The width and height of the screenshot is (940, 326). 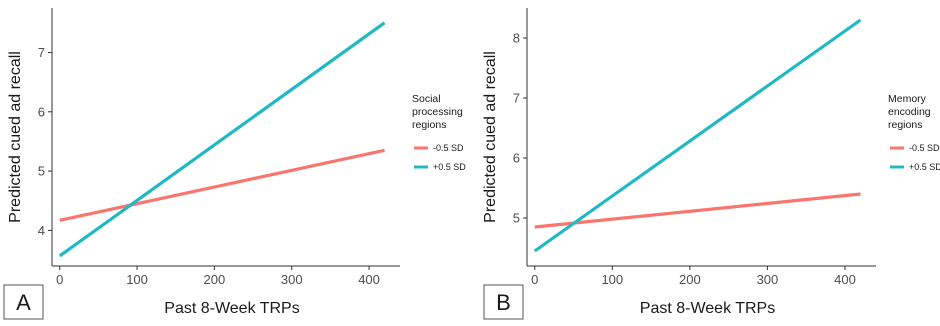 What do you see at coordinates (909, 112) in the screenshot?
I see `legend-title-line: encoding` at bounding box center [909, 112].